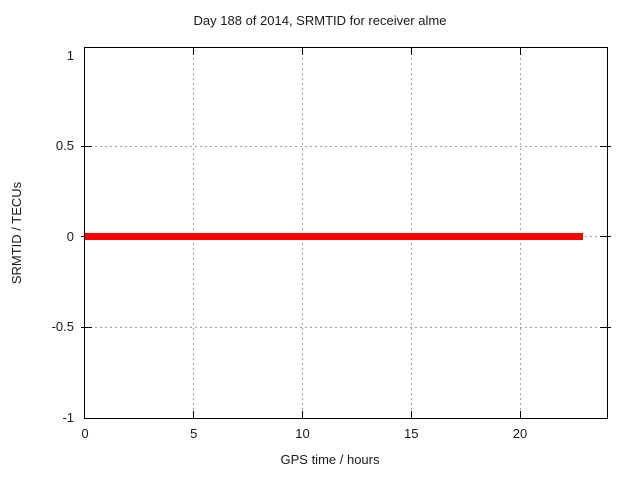 The width and height of the screenshot is (640, 480). What do you see at coordinates (70, 55) in the screenshot?
I see `y-tick-label: 1` at bounding box center [70, 55].